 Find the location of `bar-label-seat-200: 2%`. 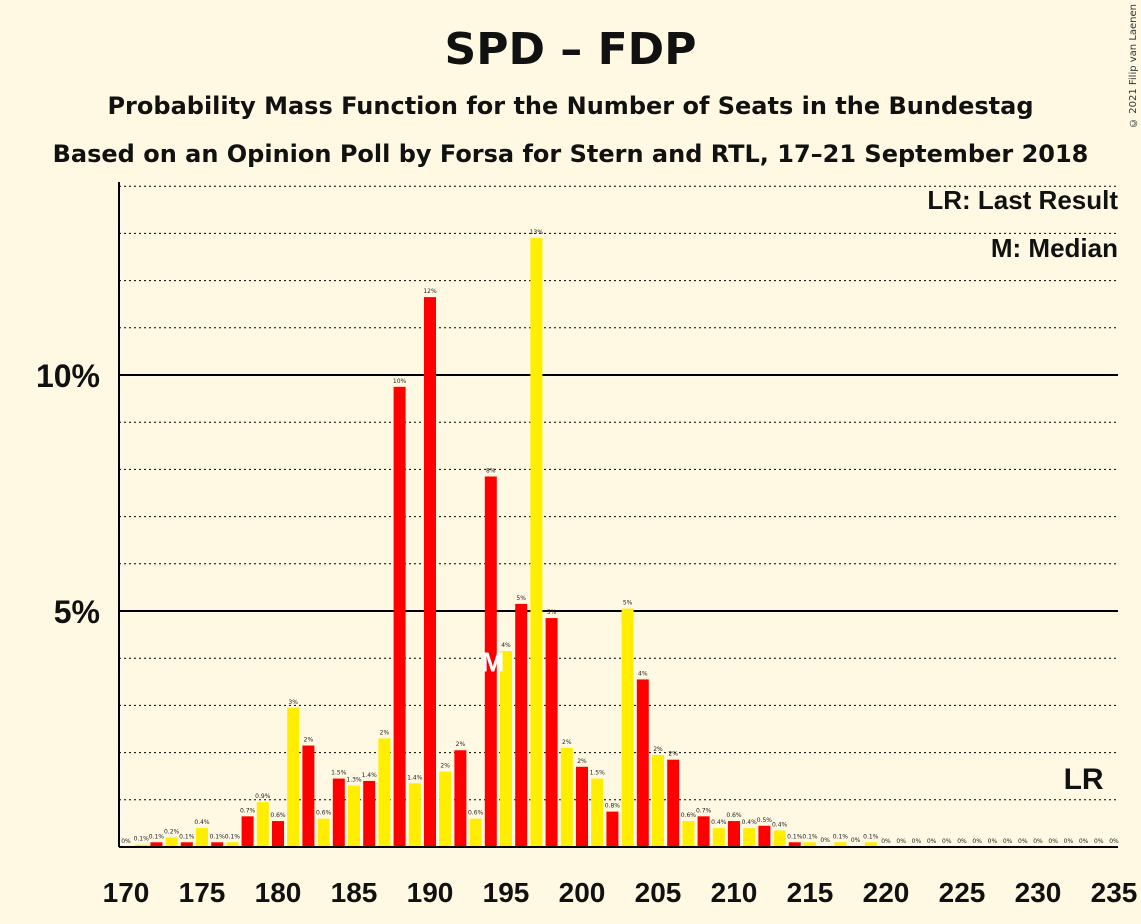

bar-label-seat-200: 2% is located at coordinates (582, 761).